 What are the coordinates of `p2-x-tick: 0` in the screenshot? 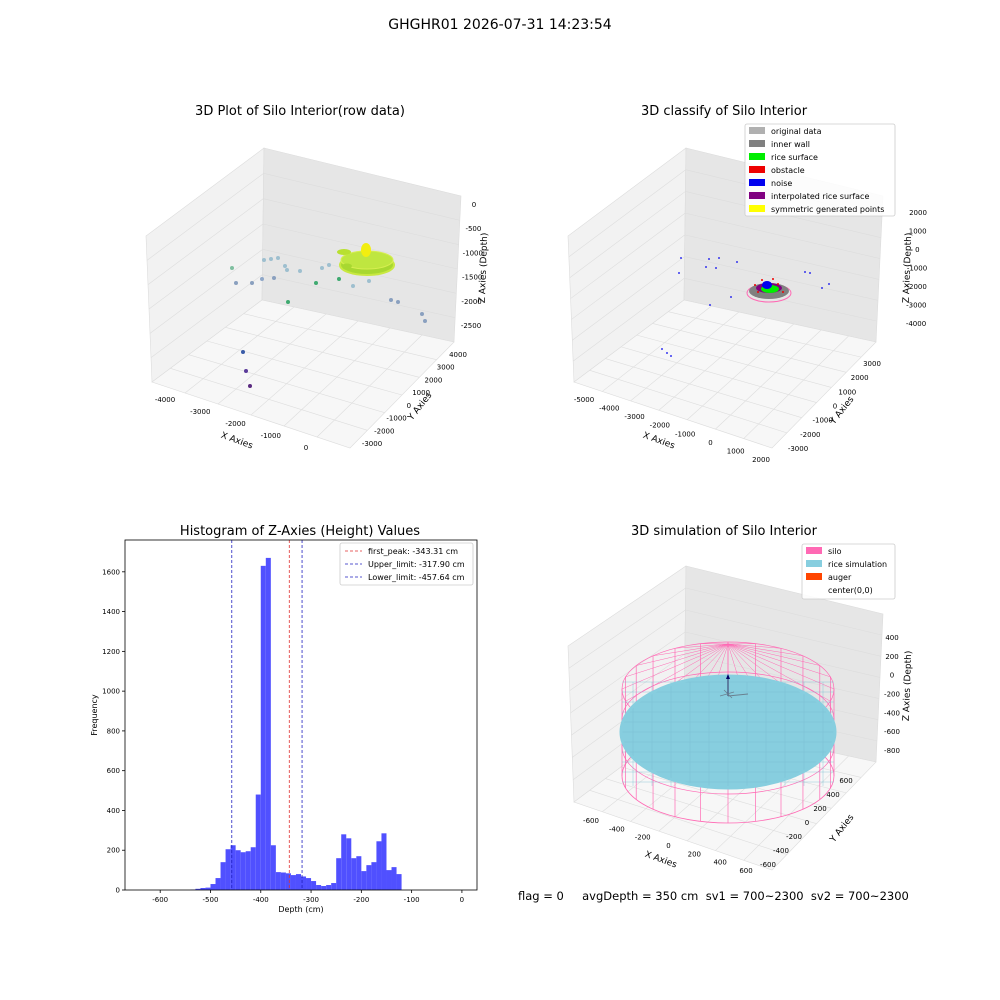 It's located at (710, 443).